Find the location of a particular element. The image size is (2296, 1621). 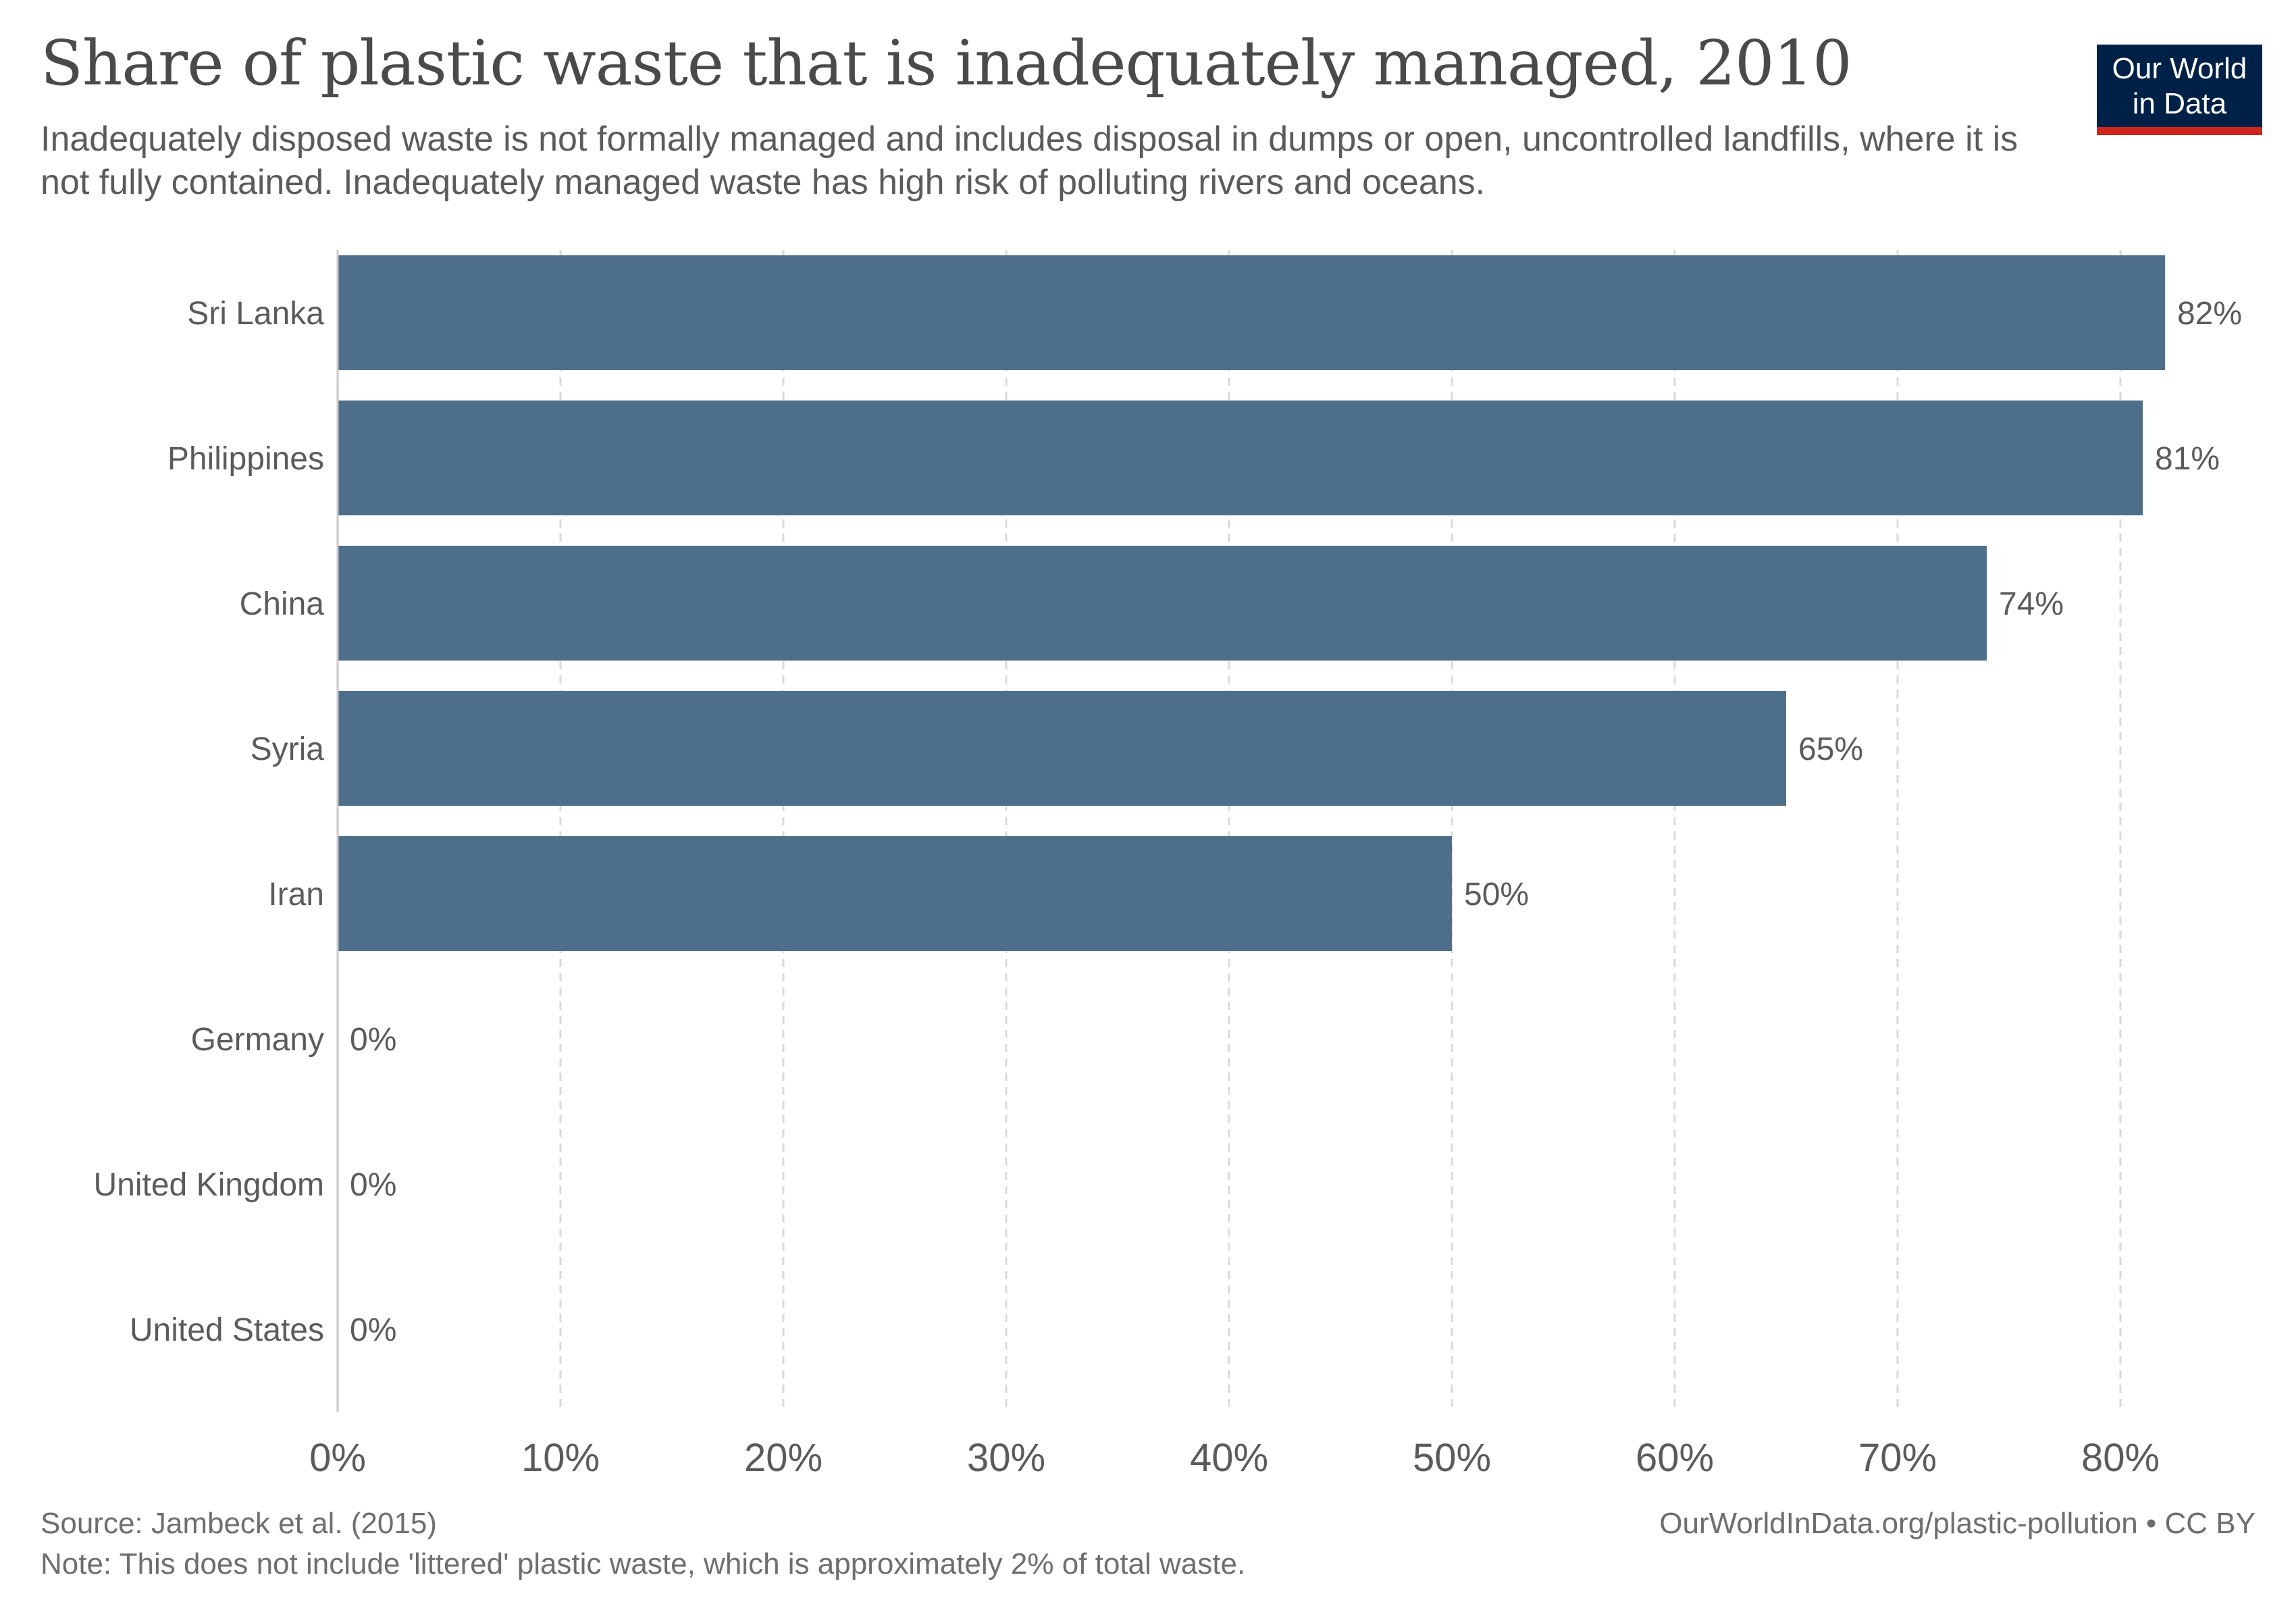

x-tick-label: 20% is located at coordinates (784, 1458).